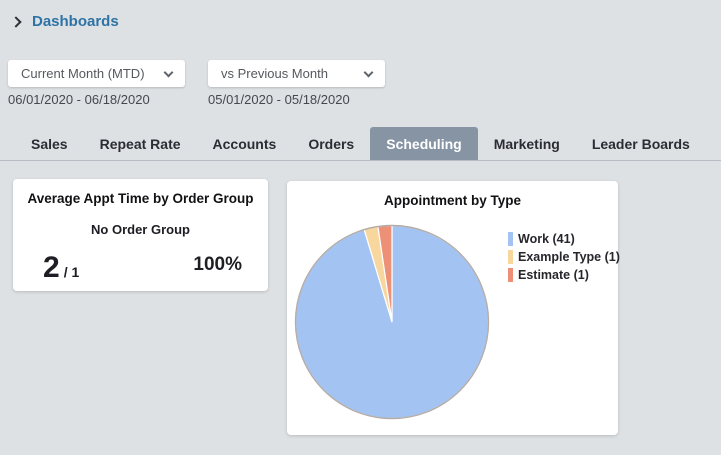 Image resolution: width=721 pixels, height=455 pixels. I want to click on legend-item-example-type: Example Type (1), so click(564, 257).